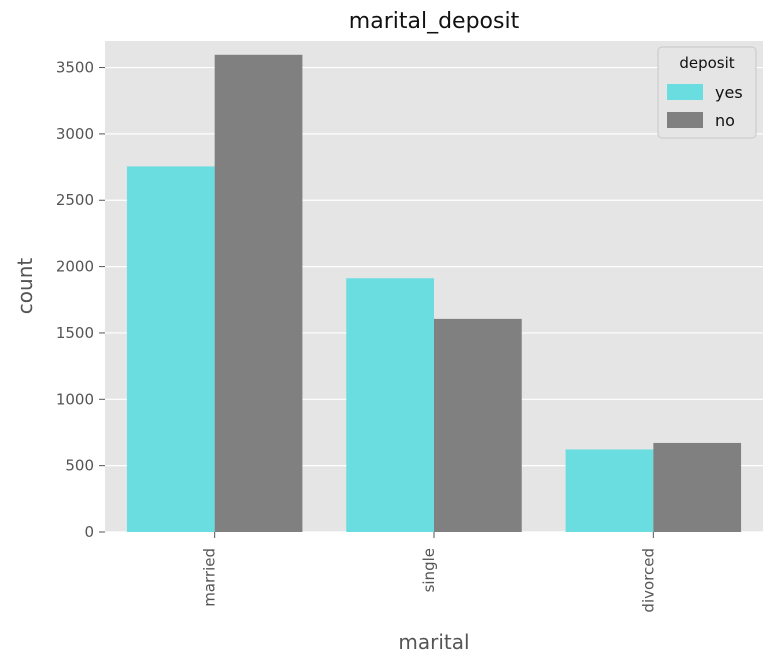  Describe the element at coordinates (725, 120) in the screenshot. I see `legend-label-no: no` at that location.